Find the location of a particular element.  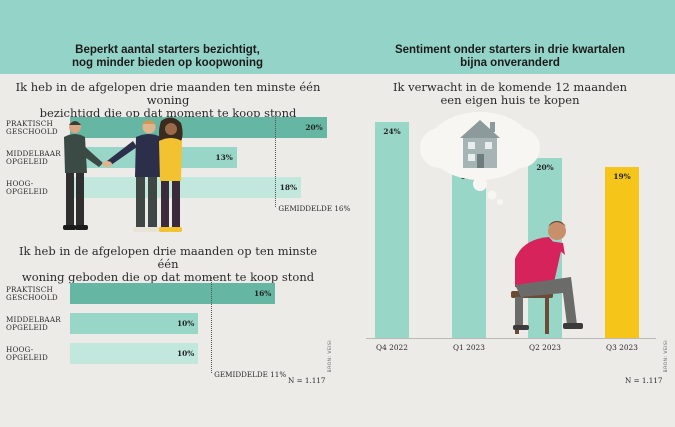

bar-value-label: 19% is located at coordinates (622, 176).